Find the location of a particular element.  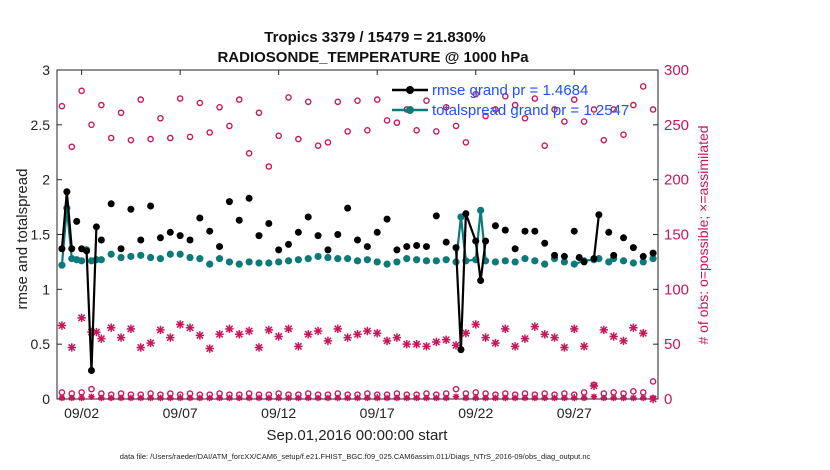

right-tick-label: 100 is located at coordinates (676, 289).